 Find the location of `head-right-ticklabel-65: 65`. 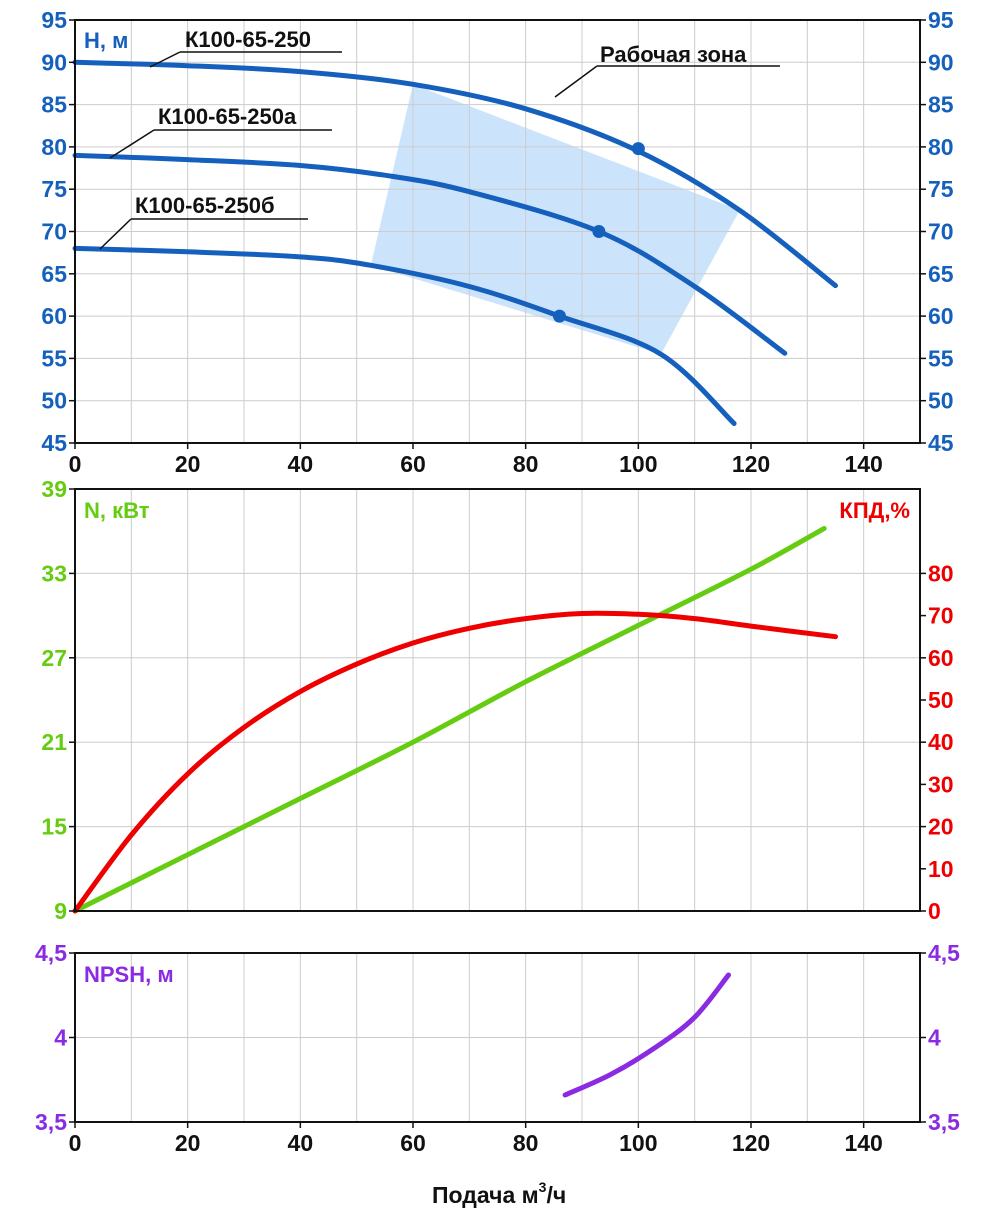

head-right-ticklabel-65: 65 is located at coordinates (941, 274).